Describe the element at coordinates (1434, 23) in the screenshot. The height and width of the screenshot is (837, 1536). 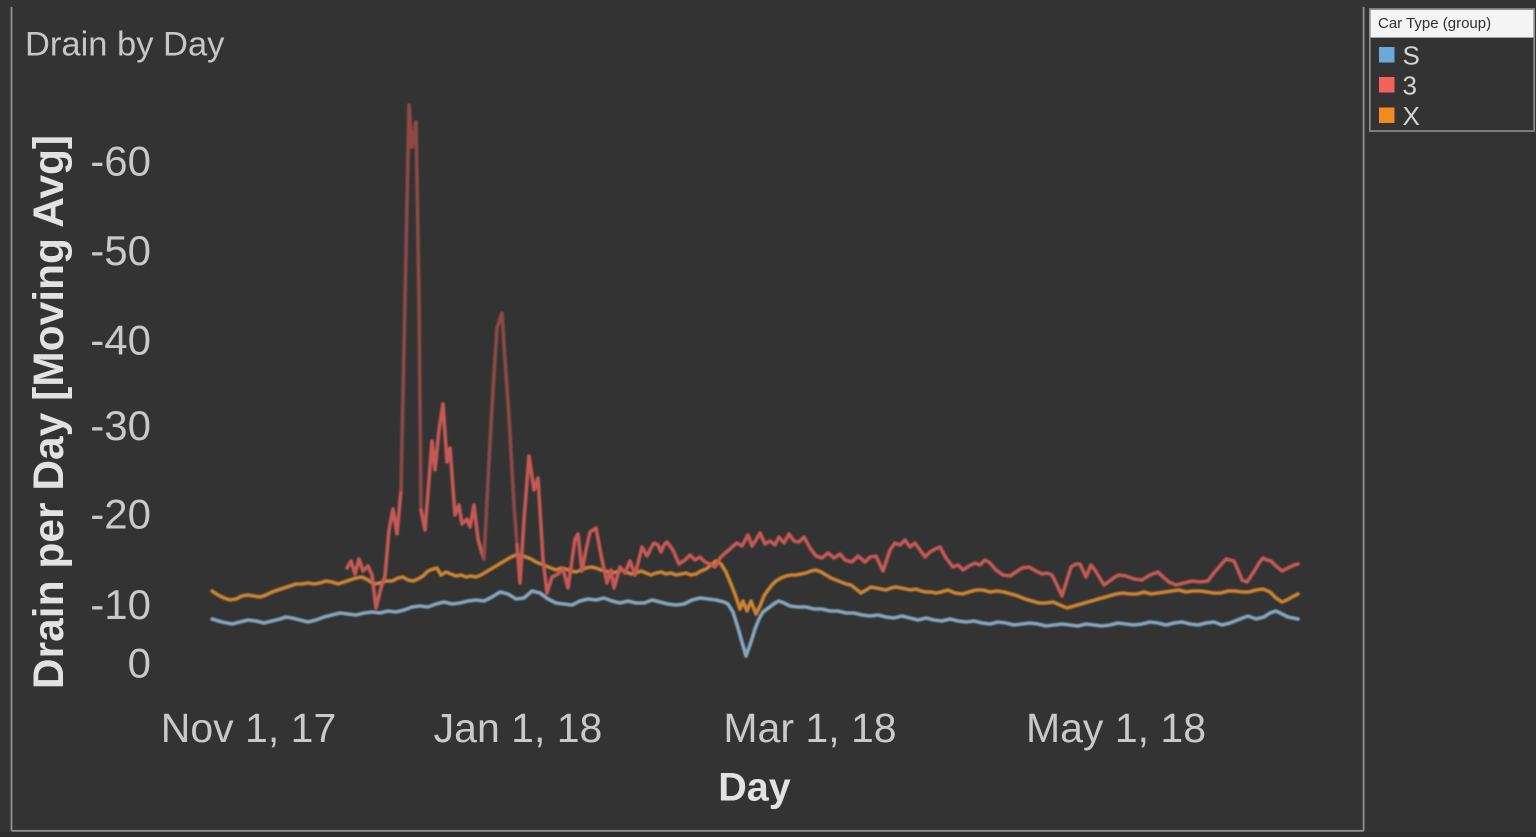
I see `svg-text: Car Type (group)` at that location.